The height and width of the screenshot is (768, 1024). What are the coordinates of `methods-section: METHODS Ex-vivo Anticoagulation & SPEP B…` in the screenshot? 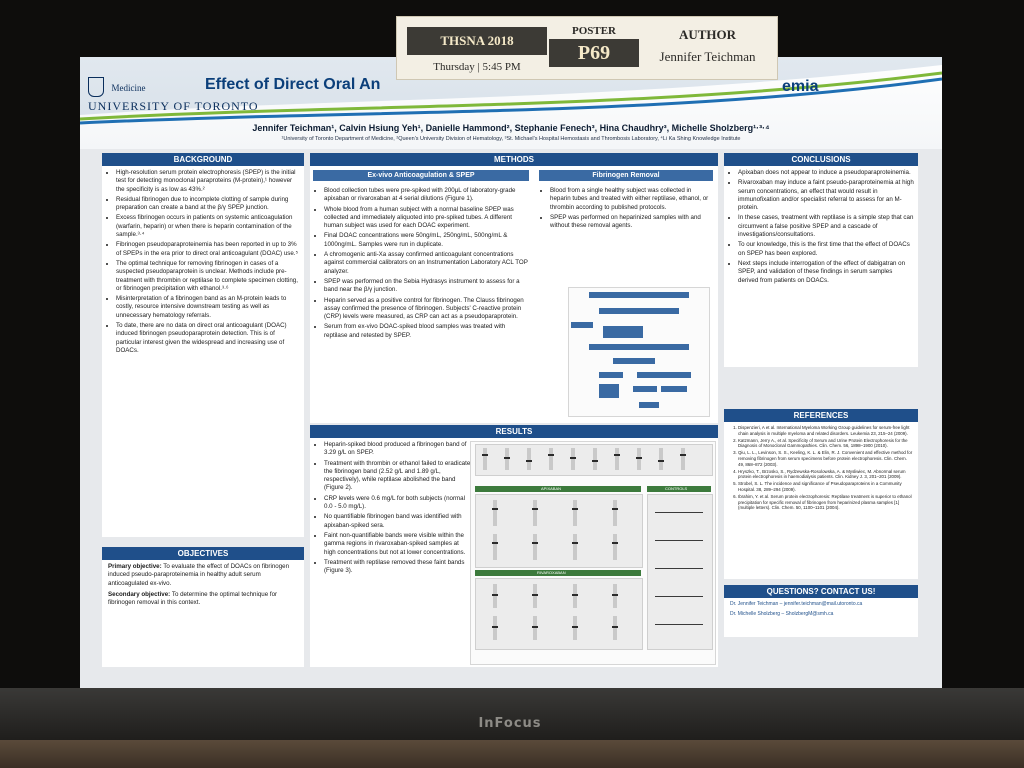 It's located at (514, 288).